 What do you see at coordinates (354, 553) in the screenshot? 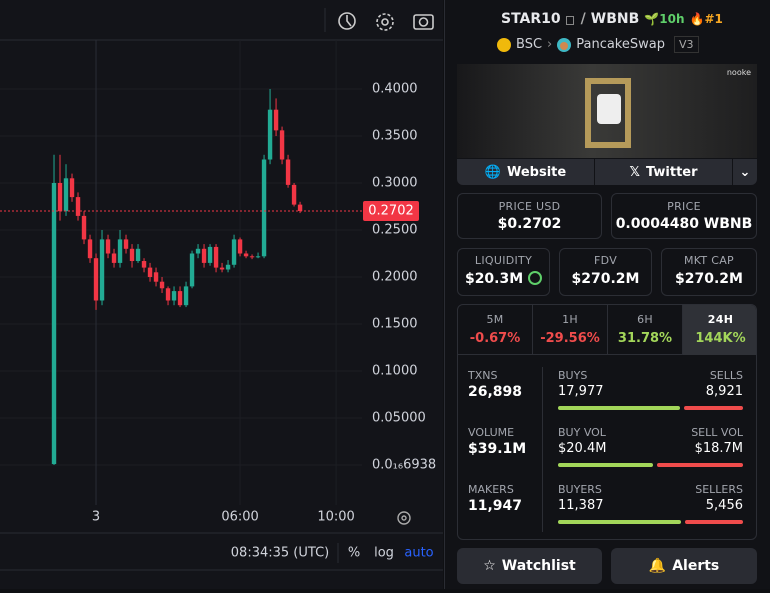
I see `percent-toggle: %` at bounding box center [354, 553].